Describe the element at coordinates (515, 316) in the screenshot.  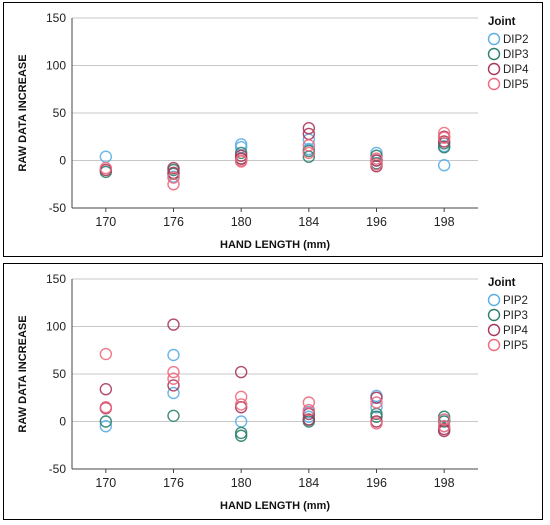
I see `legend-label-pip3: PIP3` at that location.